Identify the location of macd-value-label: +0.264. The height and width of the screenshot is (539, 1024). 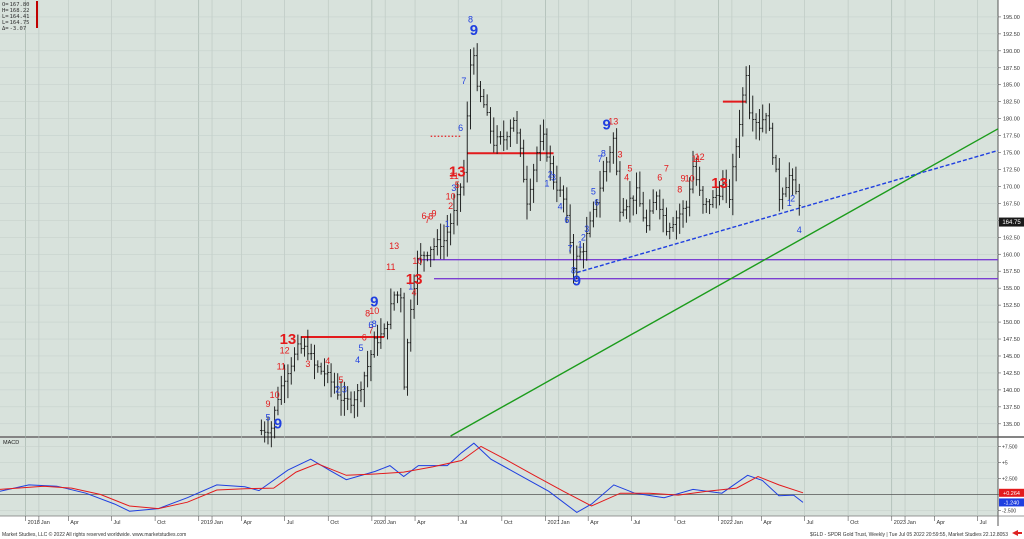
(1011, 494).